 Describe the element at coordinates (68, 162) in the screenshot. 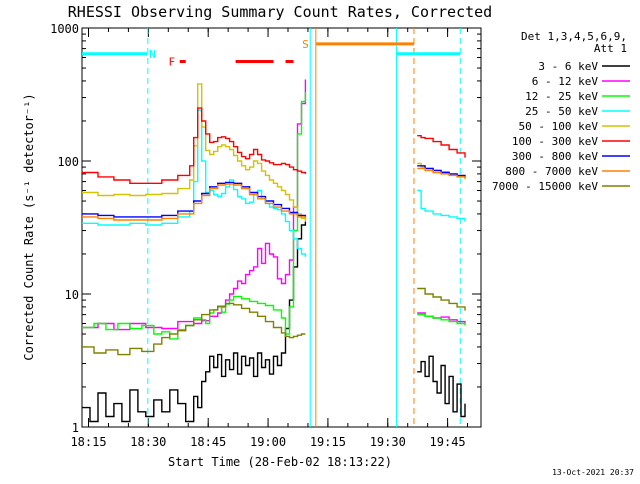

I see `y-tick-label: 100` at that location.